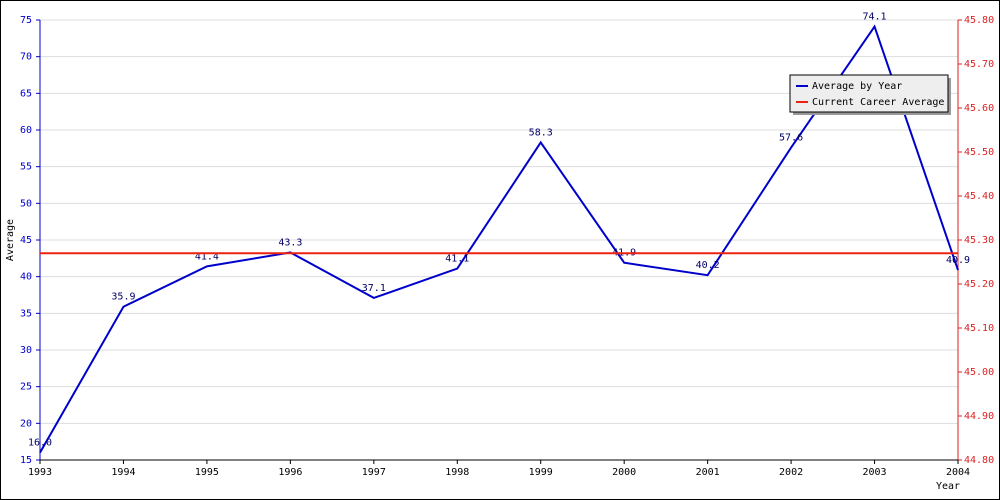 Image resolution: width=1000 pixels, height=500 pixels. I want to click on x-tick-label: 1993, so click(40, 472).